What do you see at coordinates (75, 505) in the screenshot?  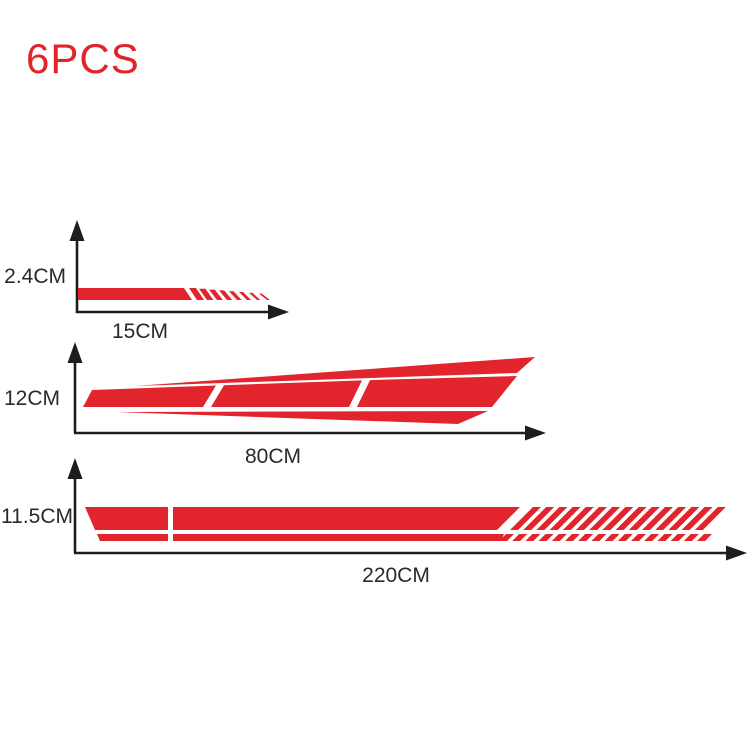 I see `large-stripe-vertical-arrow` at bounding box center [75, 505].